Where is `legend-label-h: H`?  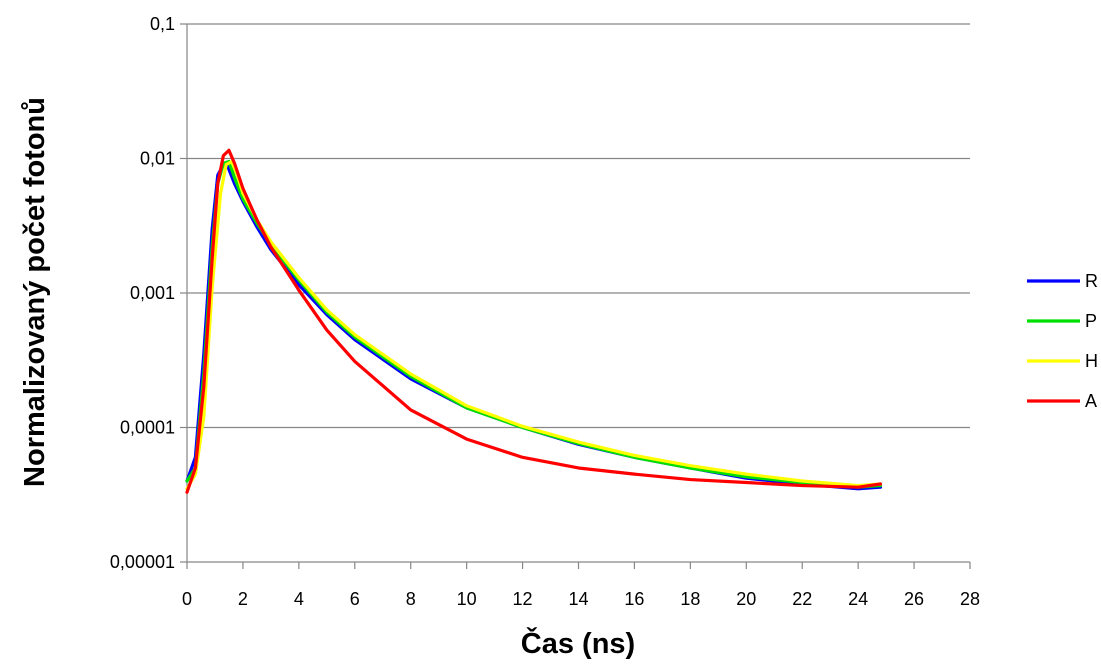 legend-label-h: H is located at coordinates (1091, 361).